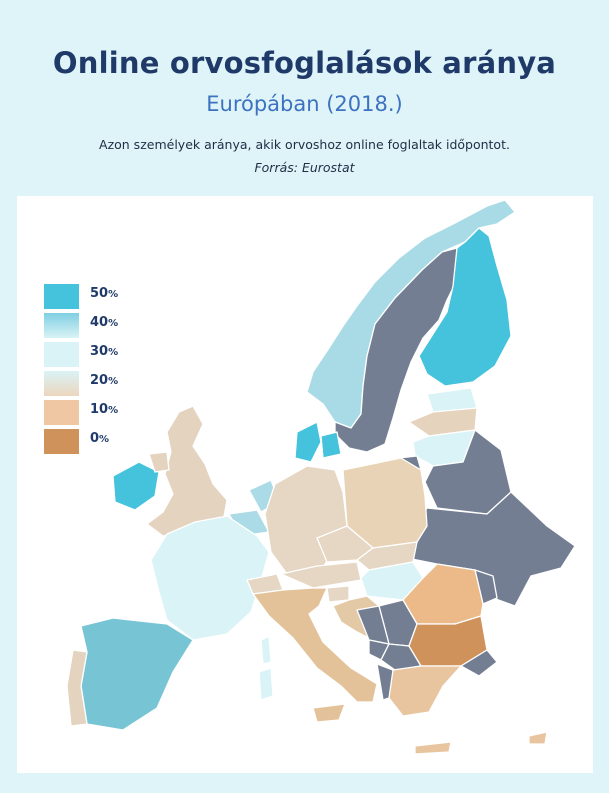  I want to click on region-sweden, so click(397, 350).